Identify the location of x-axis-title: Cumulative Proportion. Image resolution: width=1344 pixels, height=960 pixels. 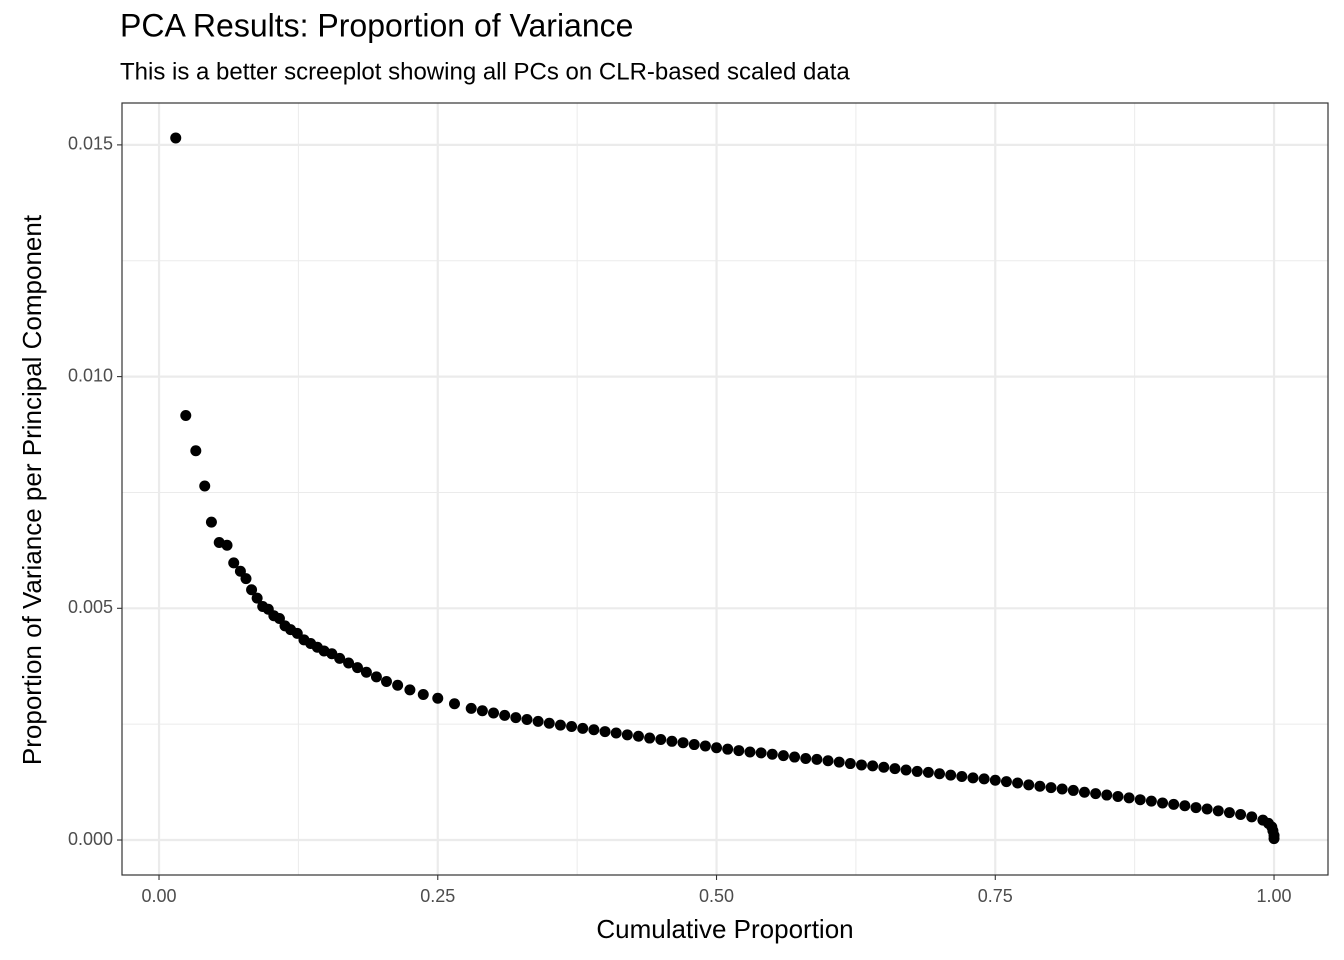
(724, 929).